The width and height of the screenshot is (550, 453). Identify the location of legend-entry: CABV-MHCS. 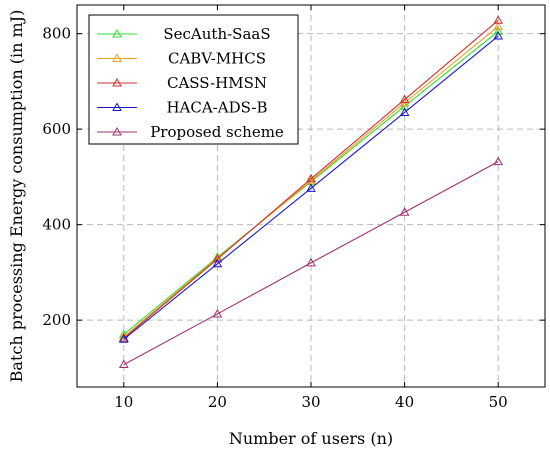
(181, 59).